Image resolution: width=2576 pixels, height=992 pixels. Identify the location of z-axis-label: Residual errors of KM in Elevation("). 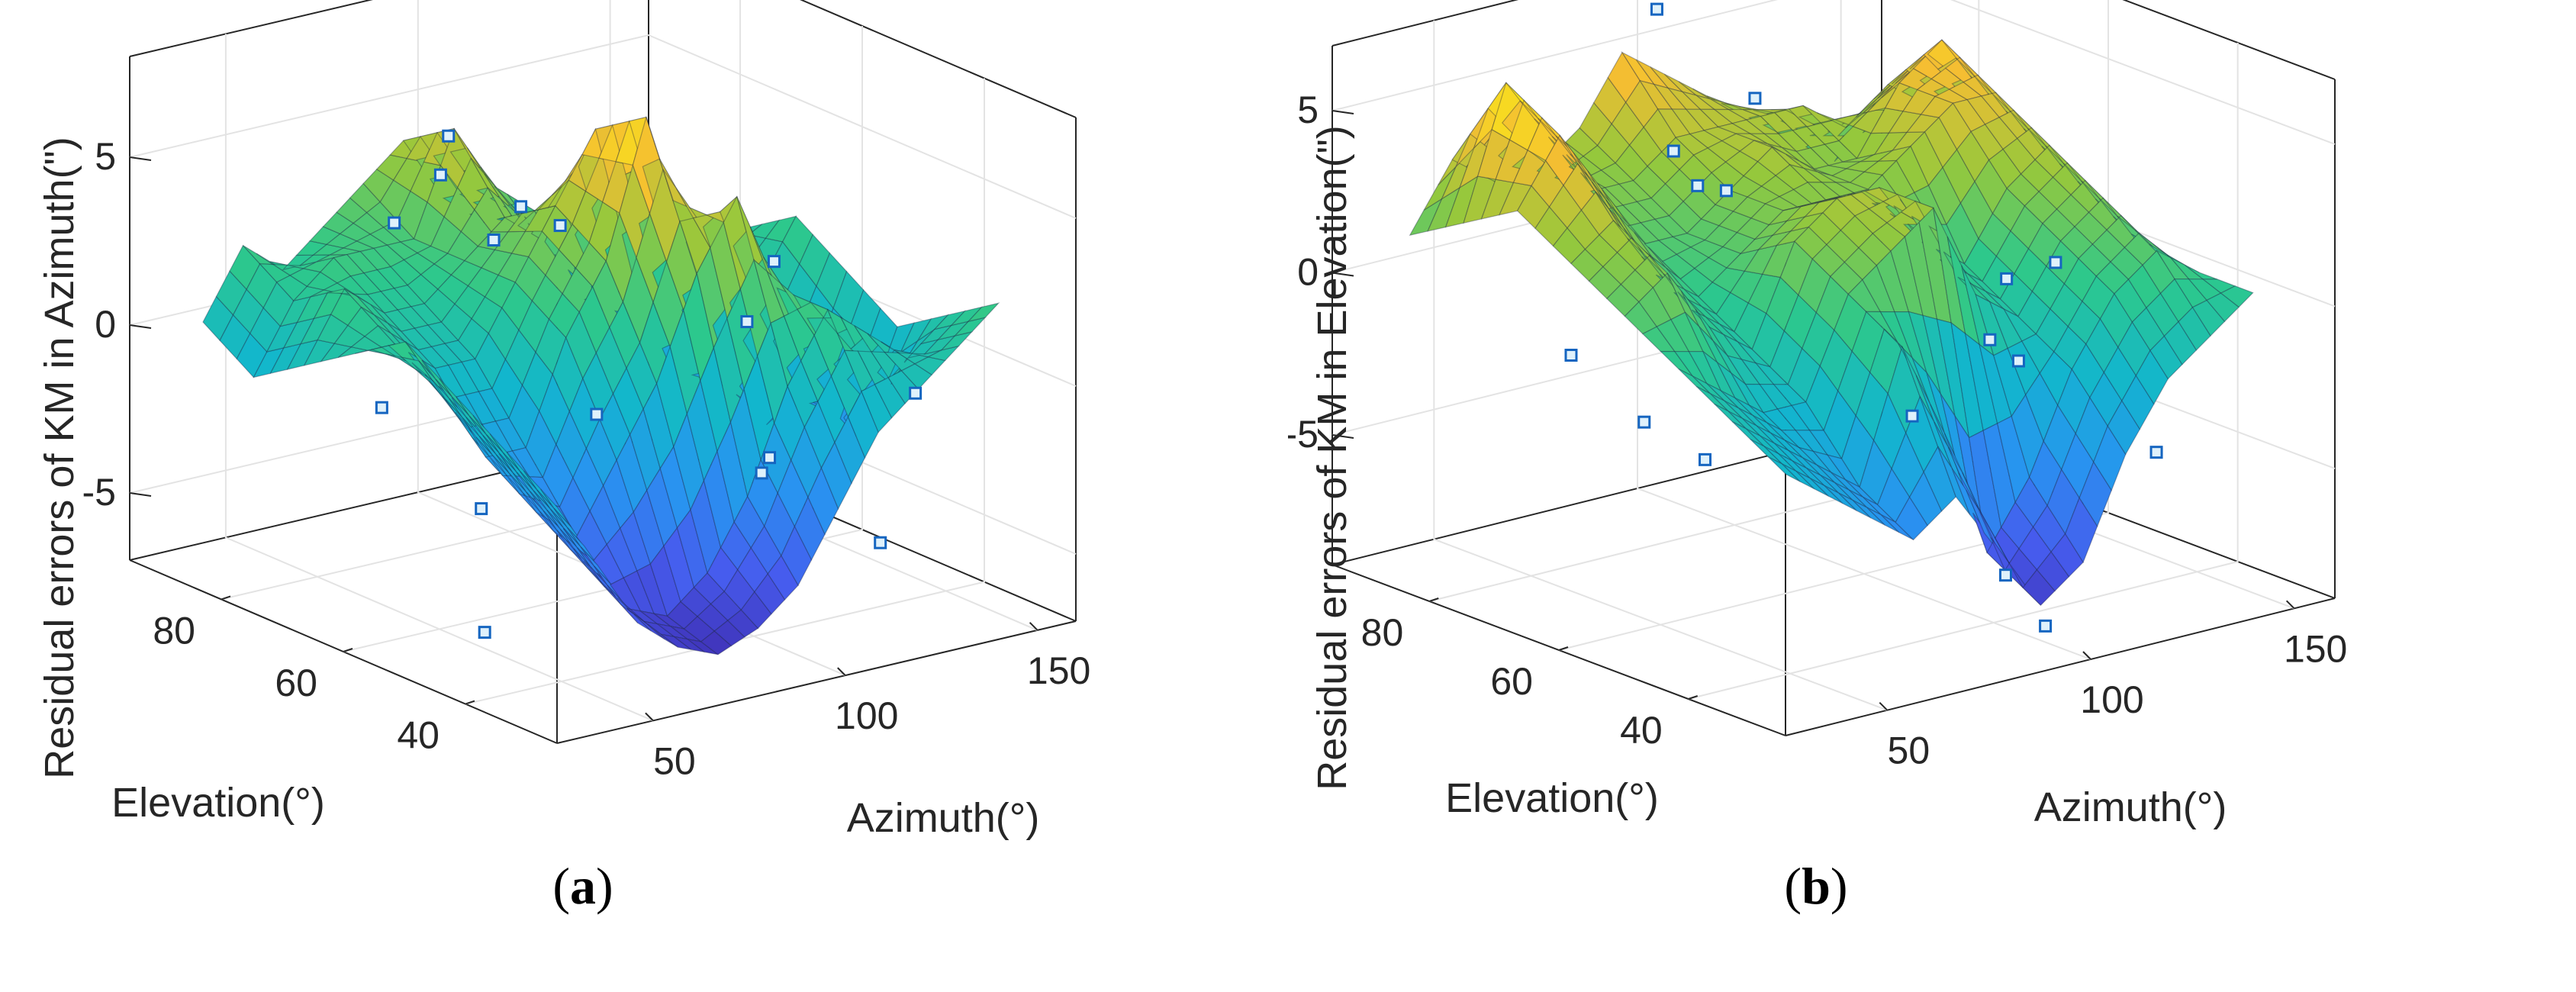
(1332, 458).